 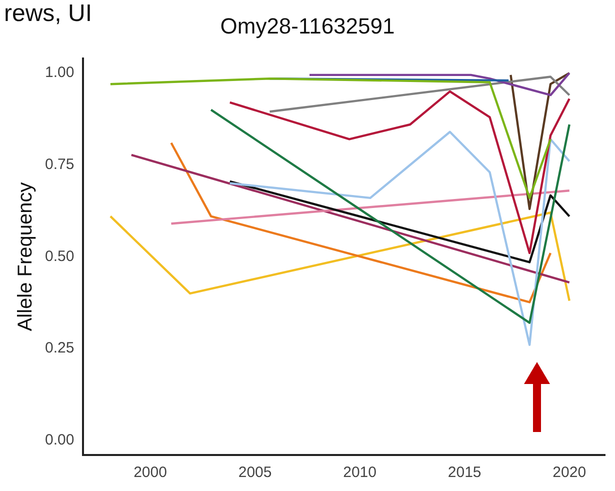 I want to click on x-tick-label: 2020, so click(x=569, y=473).